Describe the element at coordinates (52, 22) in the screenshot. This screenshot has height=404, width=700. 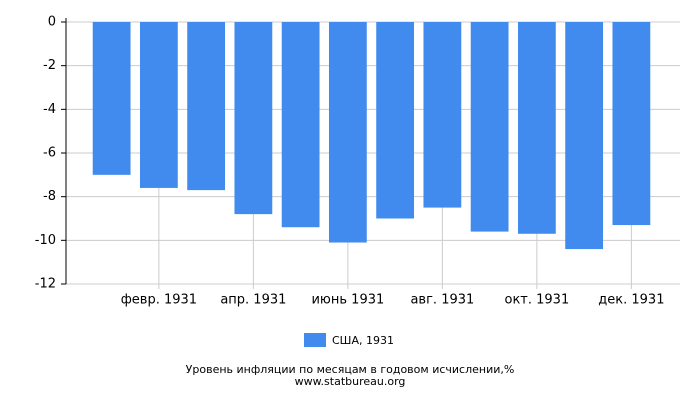
I see `y-tick-label: 0` at that location.